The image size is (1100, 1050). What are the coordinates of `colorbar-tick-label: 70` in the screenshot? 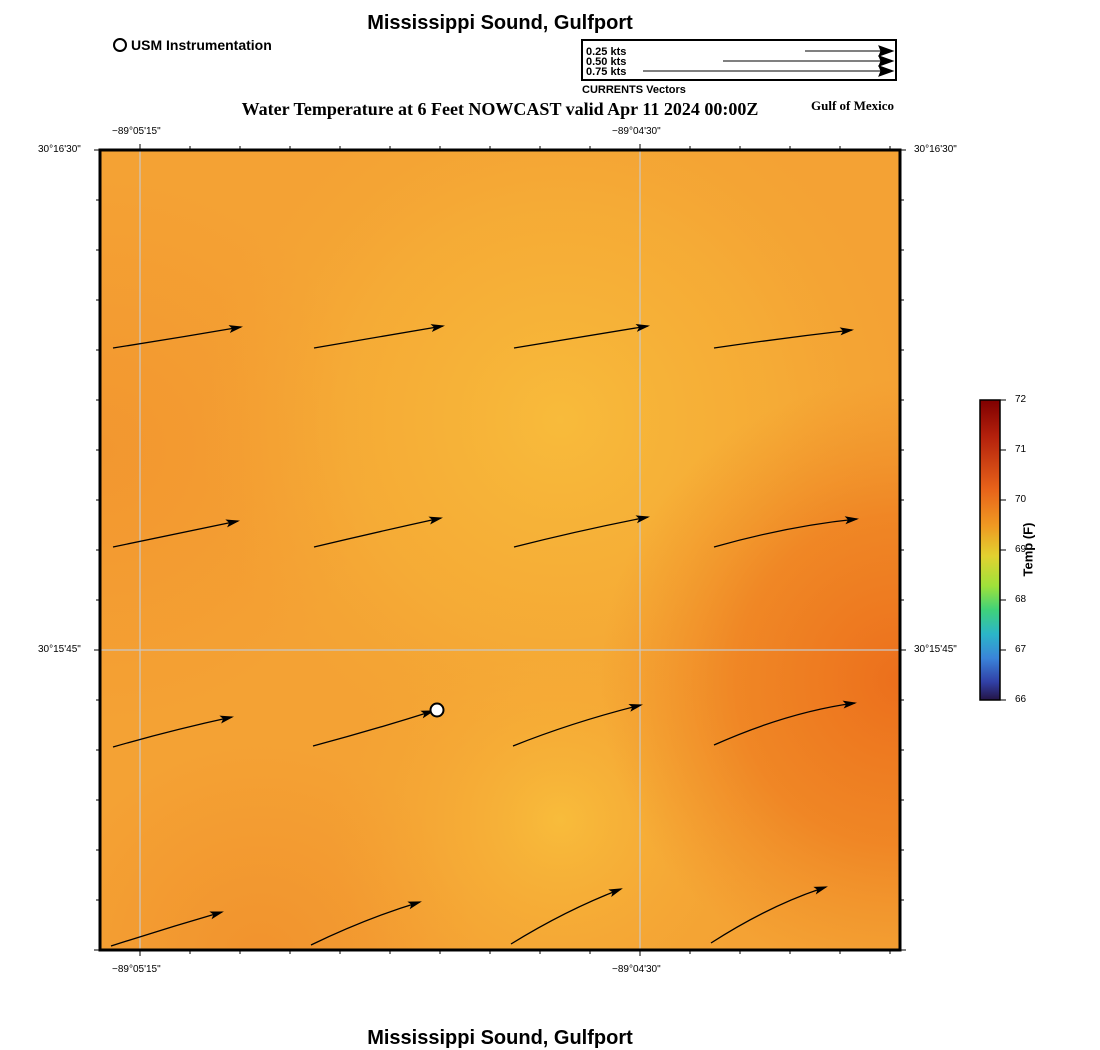 It's located at (1021, 499).